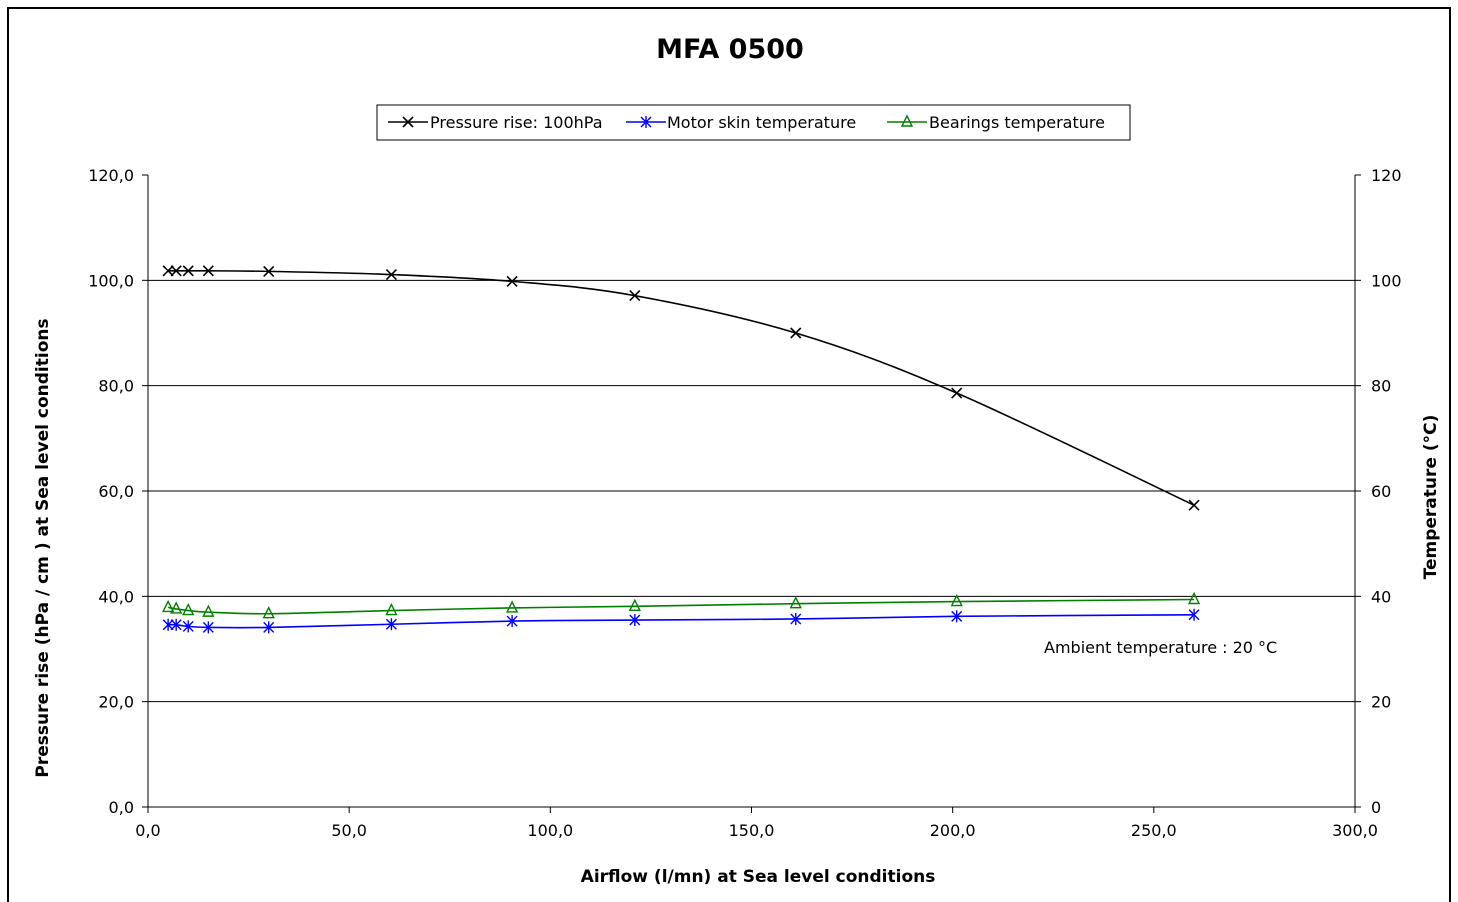  What do you see at coordinates (116, 386) in the screenshot?
I see `y-tick-label: 80,0` at bounding box center [116, 386].